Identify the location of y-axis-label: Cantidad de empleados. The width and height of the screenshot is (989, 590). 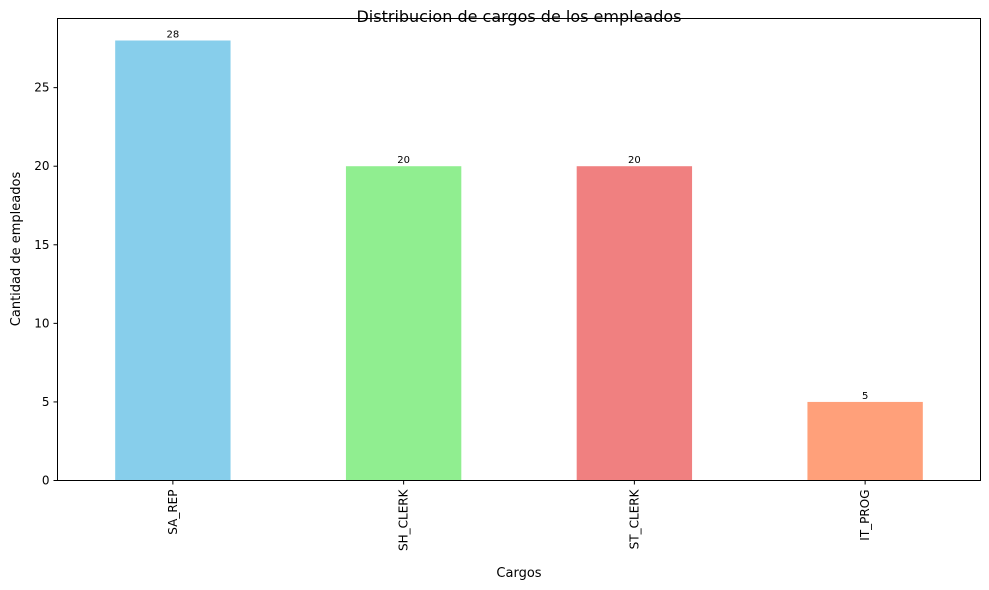
(16, 249).